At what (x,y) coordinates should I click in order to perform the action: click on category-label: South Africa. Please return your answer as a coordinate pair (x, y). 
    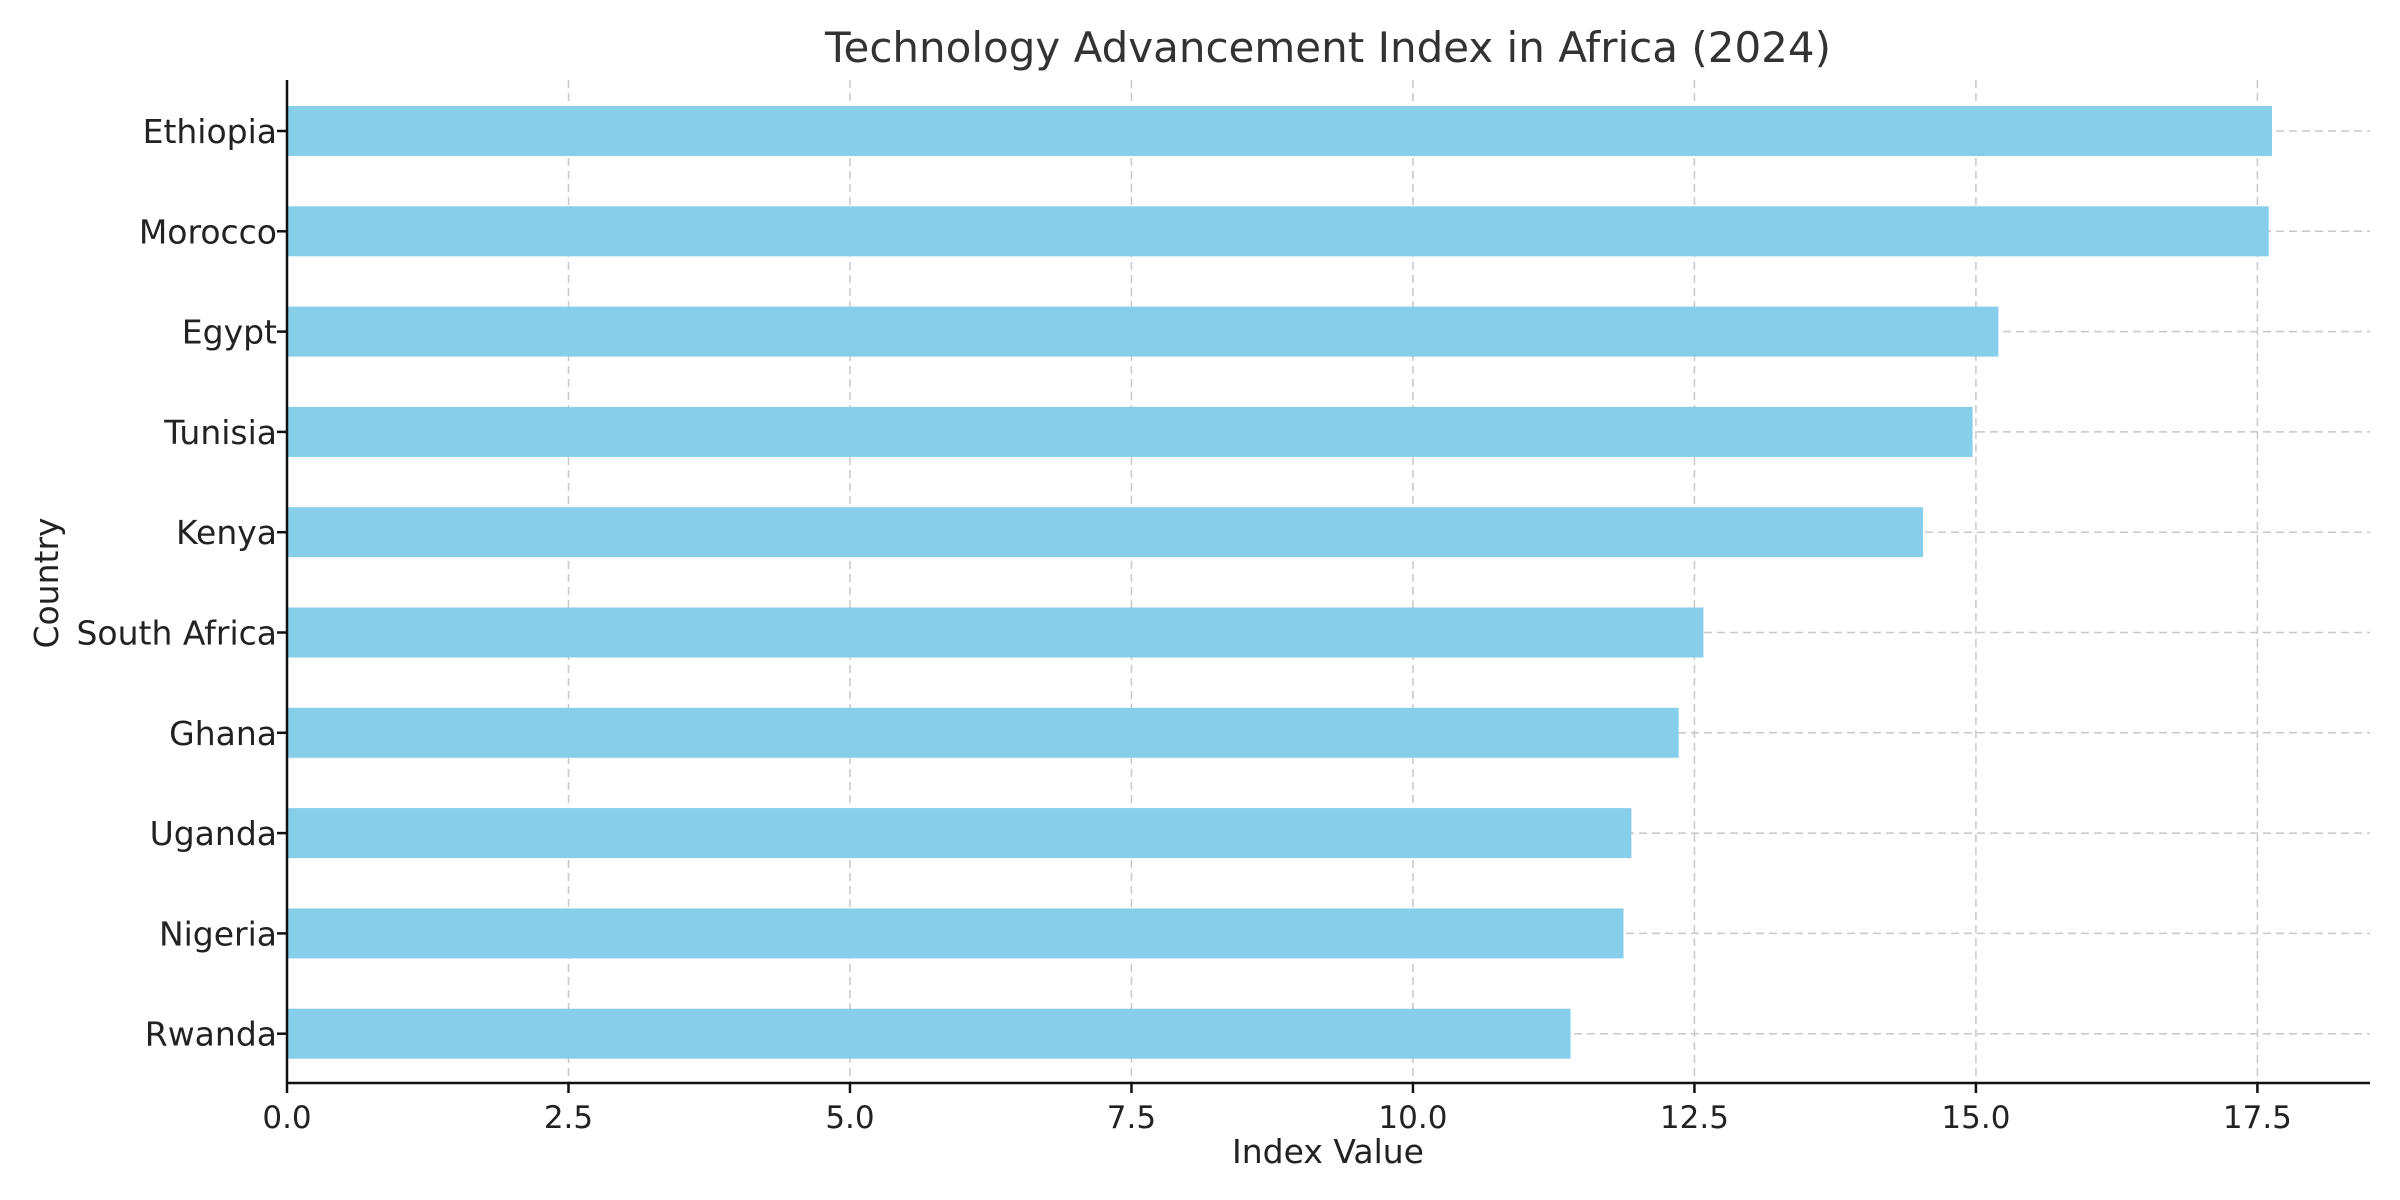
    Looking at the image, I should click on (176, 633).